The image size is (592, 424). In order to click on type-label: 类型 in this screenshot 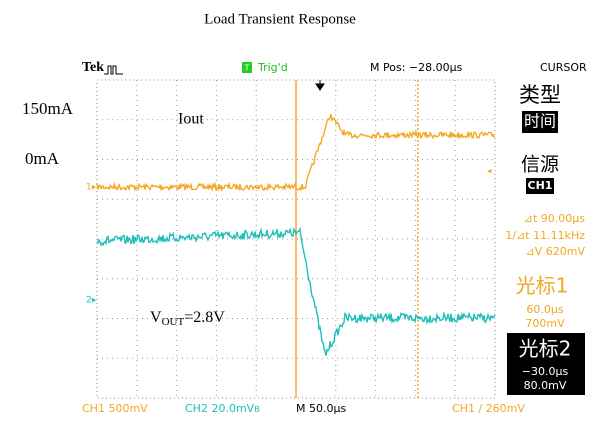, I will do `click(540, 95)`.